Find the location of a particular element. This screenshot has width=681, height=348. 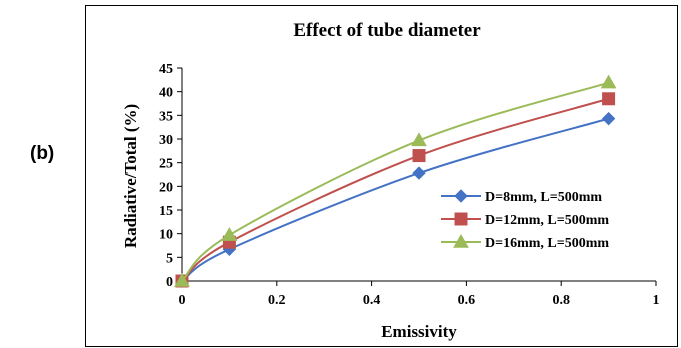

x-tick-label: 0.4 is located at coordinates (372, 300).